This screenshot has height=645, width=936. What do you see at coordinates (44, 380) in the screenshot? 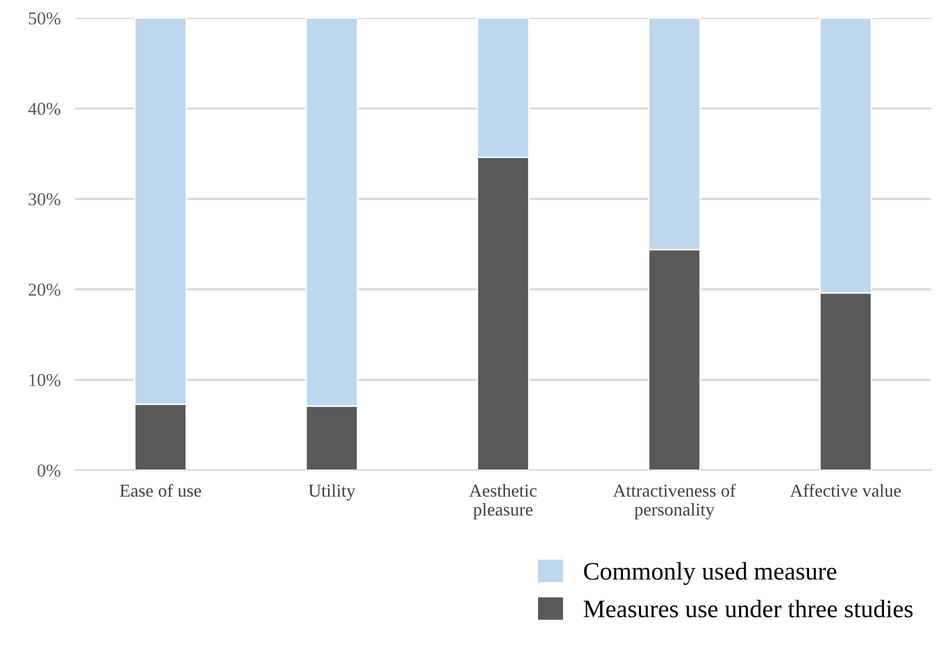
I see `y-tick-label: 10%` at bounding box center [44, 380].